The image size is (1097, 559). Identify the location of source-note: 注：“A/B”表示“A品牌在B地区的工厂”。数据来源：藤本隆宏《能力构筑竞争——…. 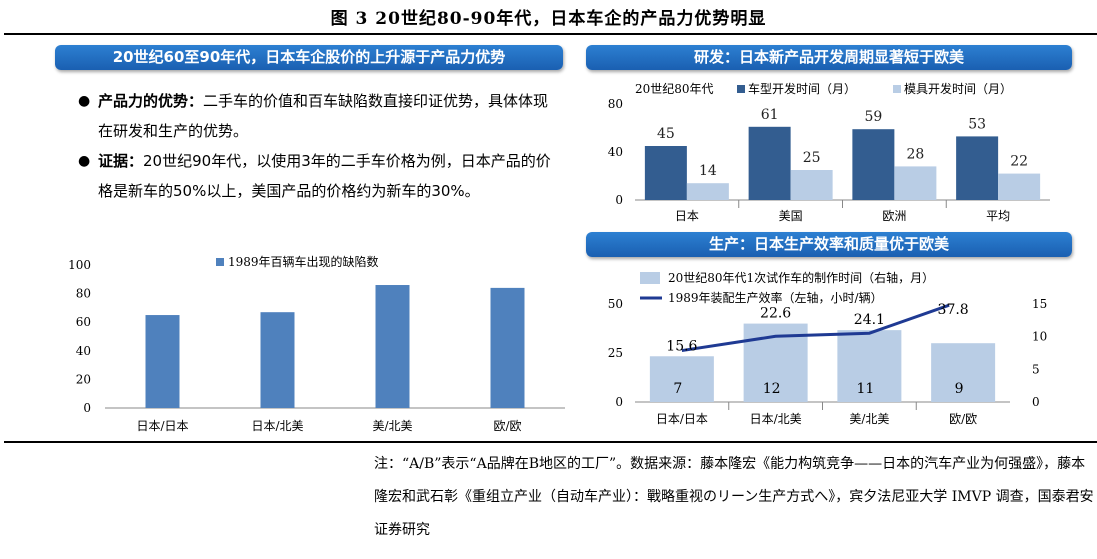
(734, 497).